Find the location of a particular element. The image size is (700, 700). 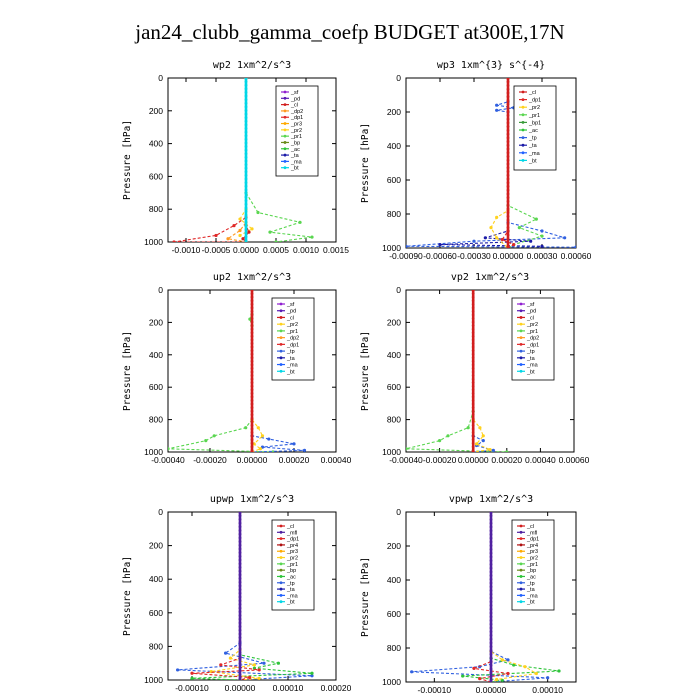

plot-title: vp2 1xm^2/s^3 is located at coordinates (490, 277).